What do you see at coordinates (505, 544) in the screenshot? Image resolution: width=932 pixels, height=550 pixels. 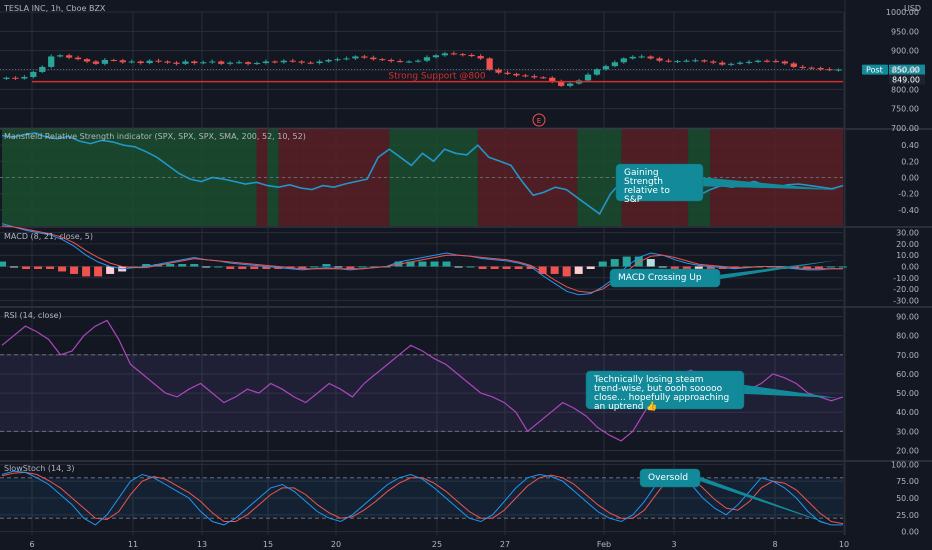 I see `time-tick-label: 27` at bounding box center [505, 544].